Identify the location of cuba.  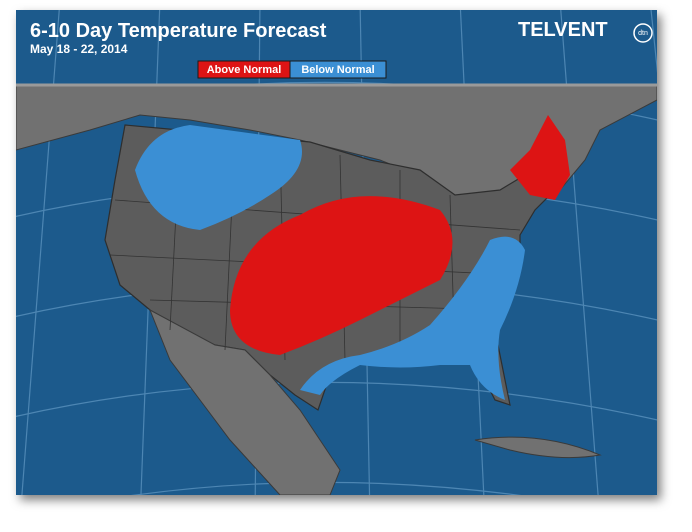
(538, 447).